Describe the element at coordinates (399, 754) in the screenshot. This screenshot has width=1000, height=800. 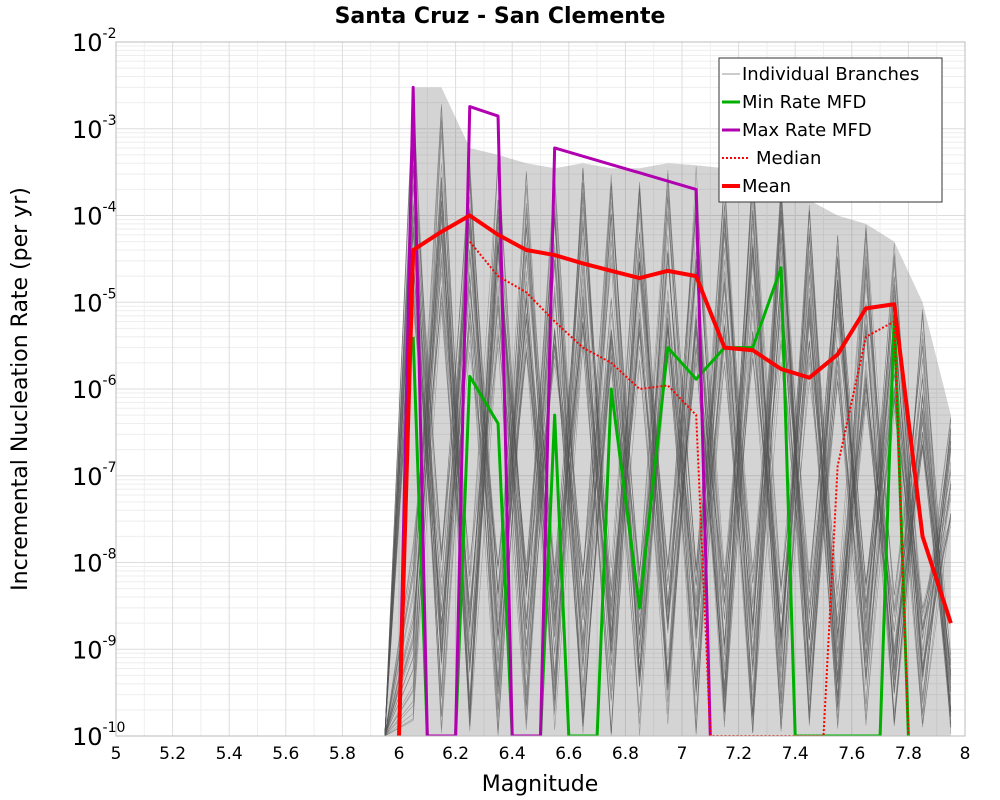
I see `x-tick-label: 6` at that location.